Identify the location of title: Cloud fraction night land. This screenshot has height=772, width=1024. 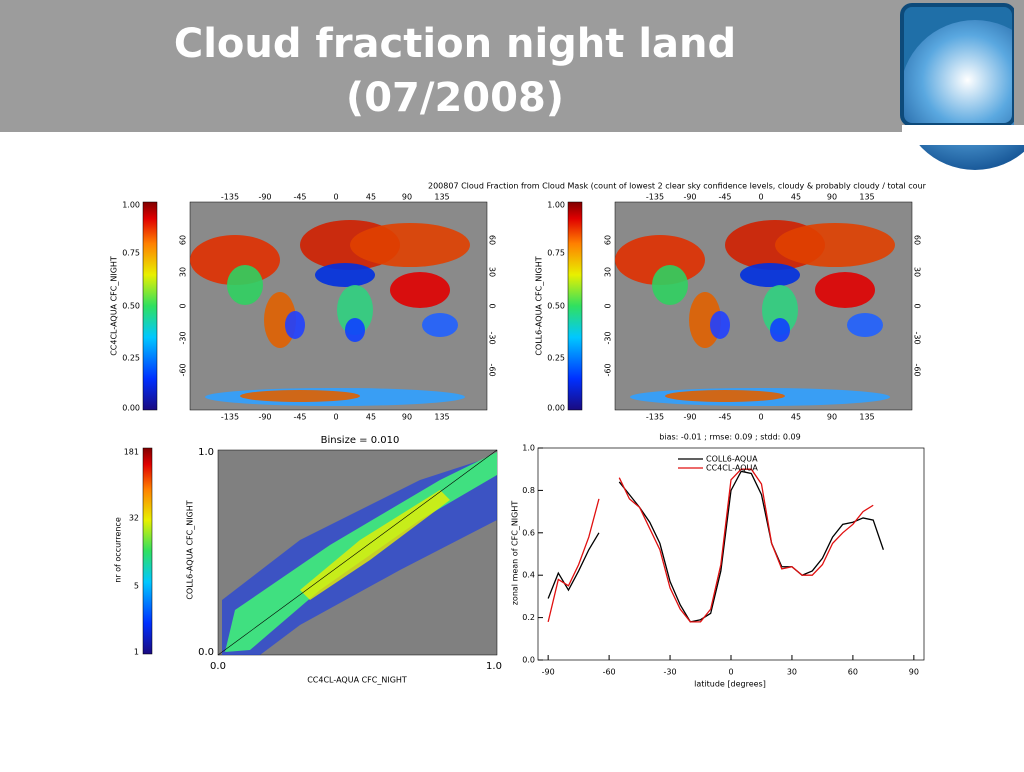
(455, 44).